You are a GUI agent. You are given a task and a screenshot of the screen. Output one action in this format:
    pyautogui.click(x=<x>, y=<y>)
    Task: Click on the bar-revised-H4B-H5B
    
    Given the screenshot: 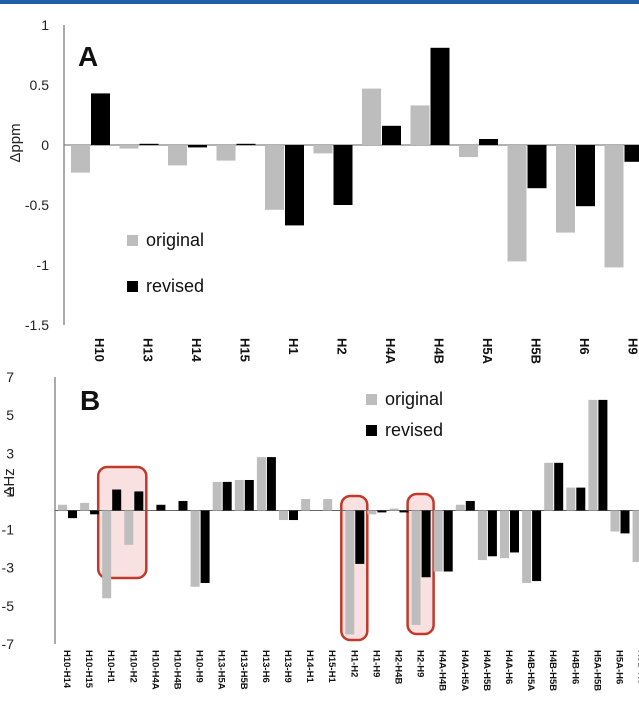 What is the action you would take?
    pyautogui.click(x=559, y=486)
    